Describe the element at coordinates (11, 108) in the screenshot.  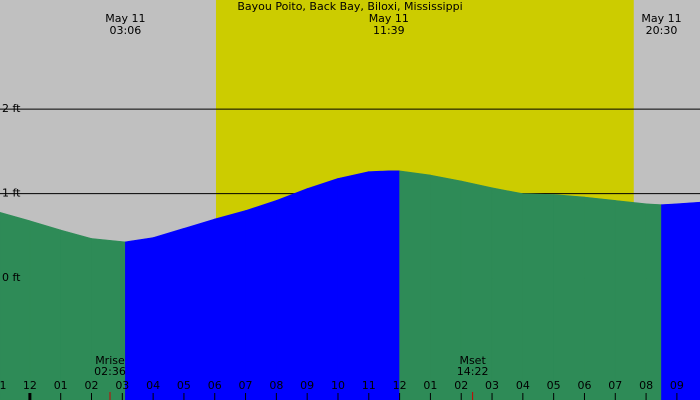
I see `y-tick-label: 2 ft` at that location.